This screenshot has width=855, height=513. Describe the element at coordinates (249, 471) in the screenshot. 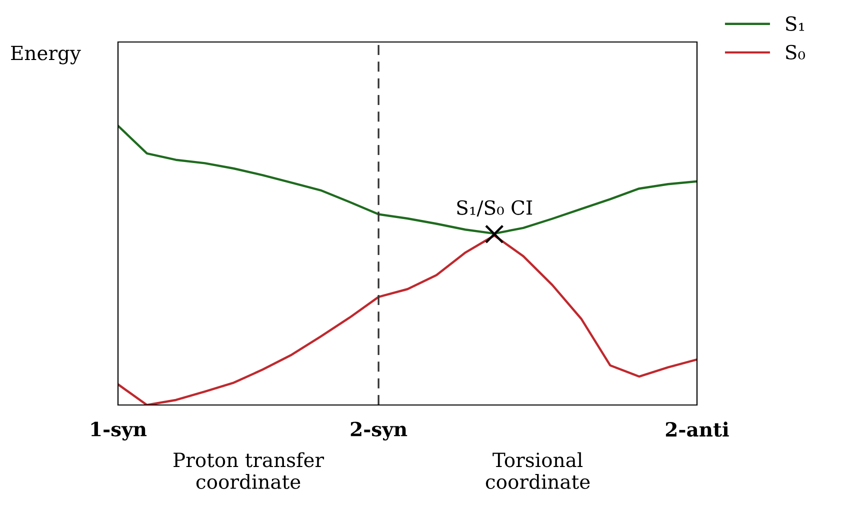

I see `text: Proton transfer coordinate` at that location.